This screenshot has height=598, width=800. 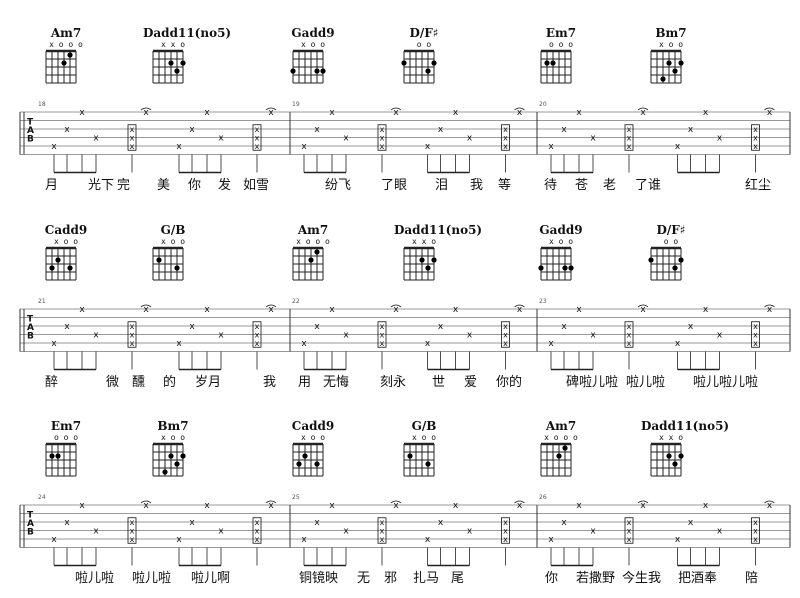 I want to click on lyric-syllable: 岁月, so click(x=208, y=382).